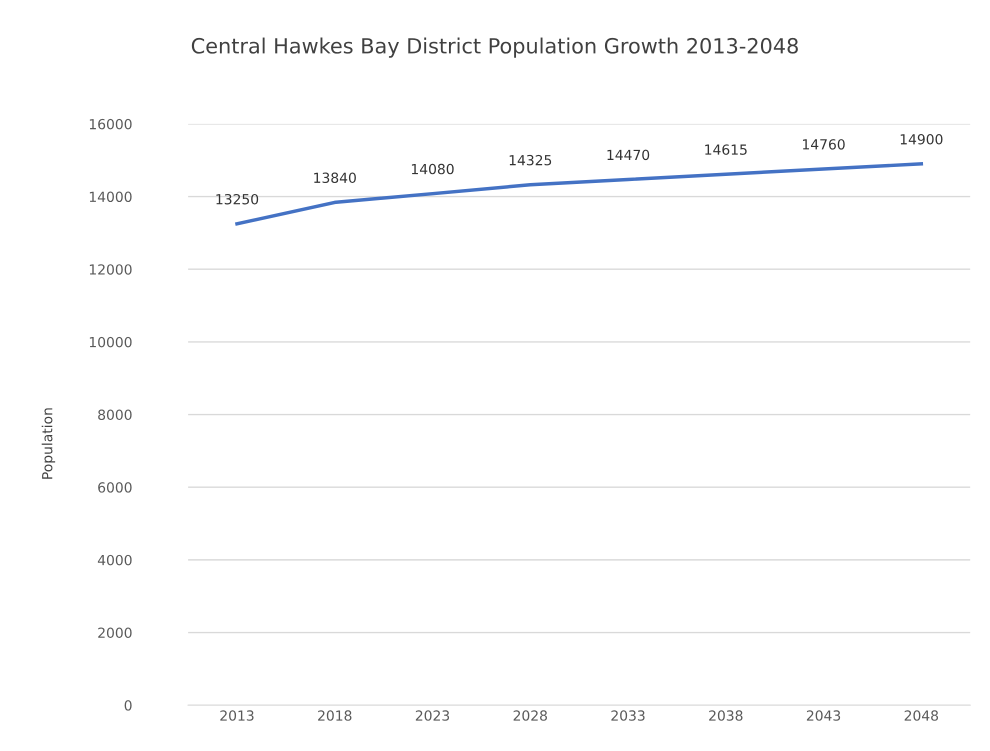 The height and width of the screenshot is (751, 990). Describe the element at coordinates (628, 715) in the screenshot. I see `x-tick-label: 2033` at that location.